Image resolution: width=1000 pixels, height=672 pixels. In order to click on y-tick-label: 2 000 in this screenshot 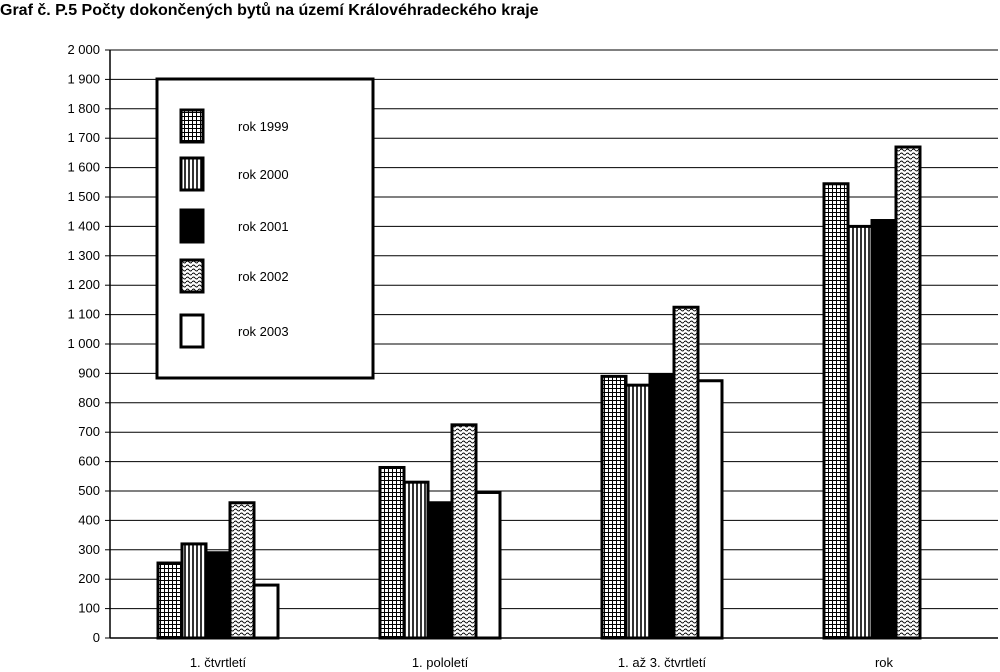, I will do `click(83, 49)`.